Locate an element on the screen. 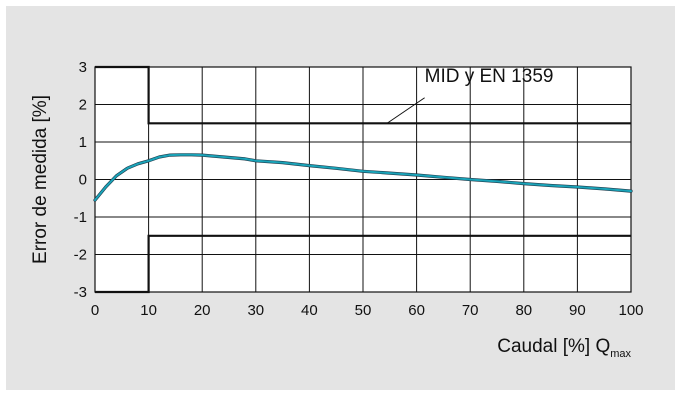 The image size is (681, 396). x-axis-title-main: Caudal [%] Q is located at coordinates (553, 346).